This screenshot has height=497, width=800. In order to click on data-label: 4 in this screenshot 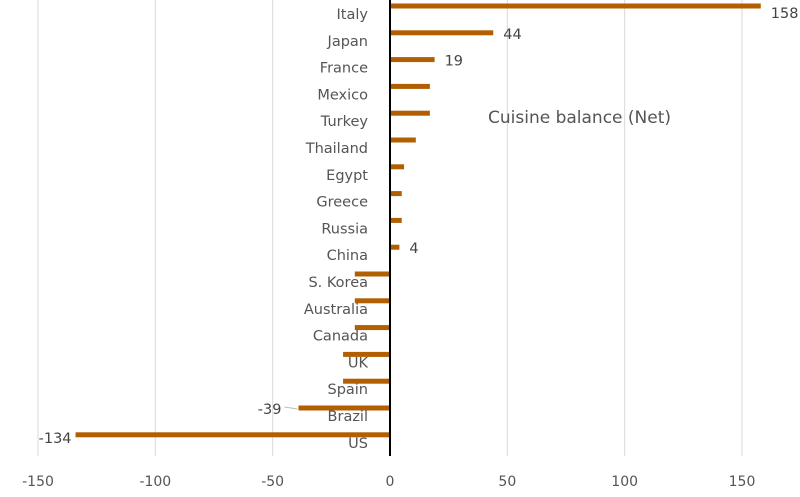, I will do `click(413, 249)`.